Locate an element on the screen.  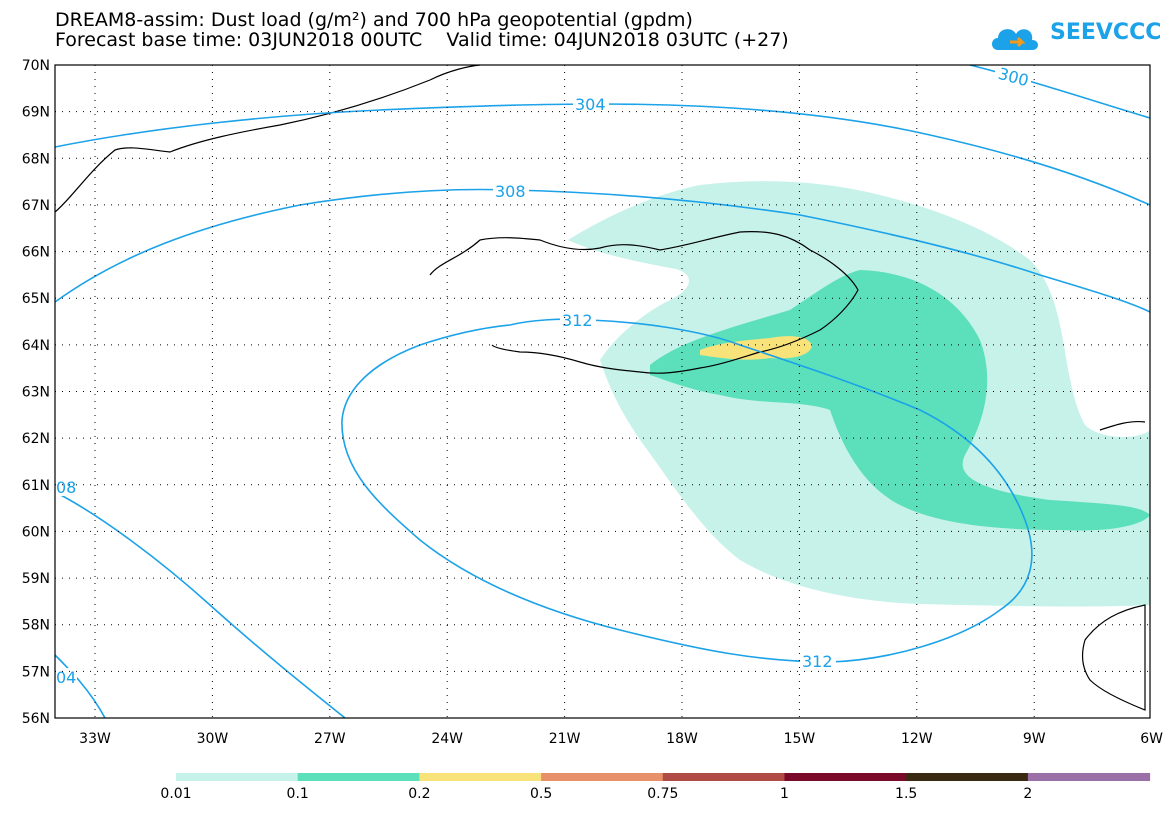
cloud-logo-icon is located at coordinates (1015, 39).